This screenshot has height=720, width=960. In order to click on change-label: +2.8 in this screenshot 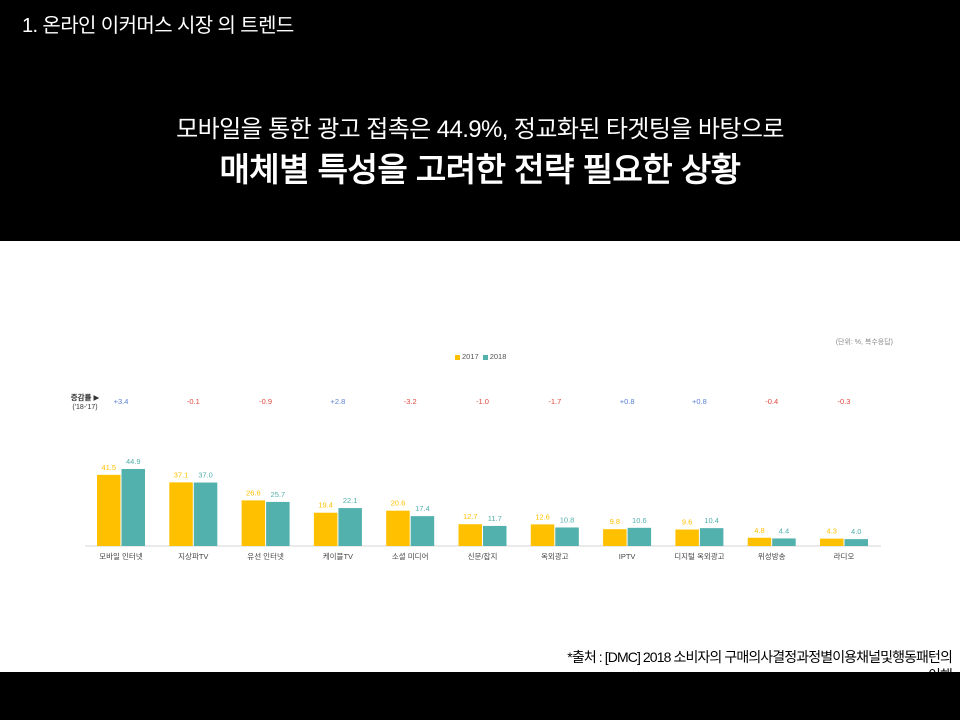, I will do `click(337, 401)`.